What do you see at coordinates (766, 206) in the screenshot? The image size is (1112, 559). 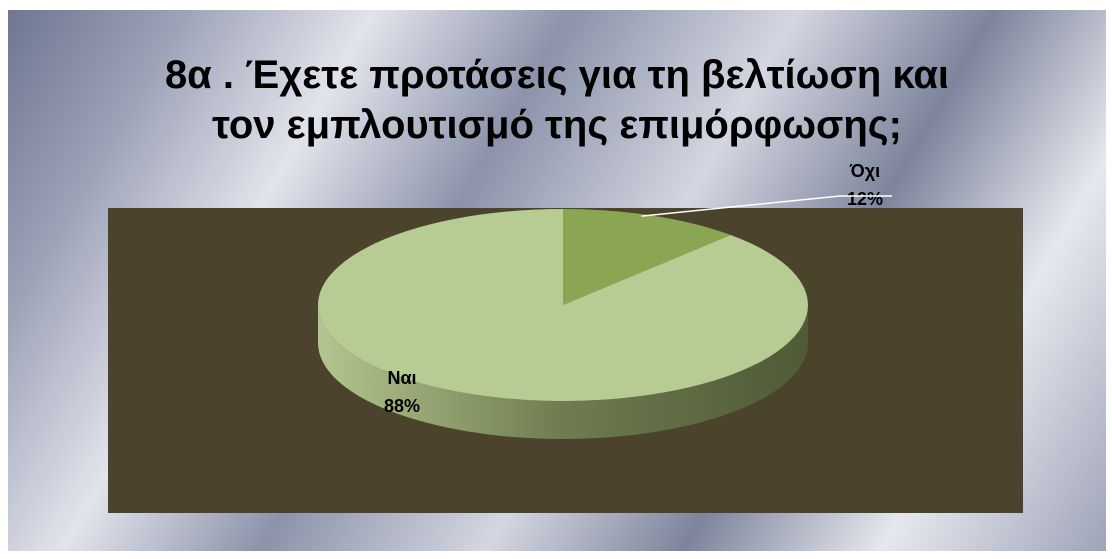 I see `leader-line-ochi` at bounding box center [766, 206].